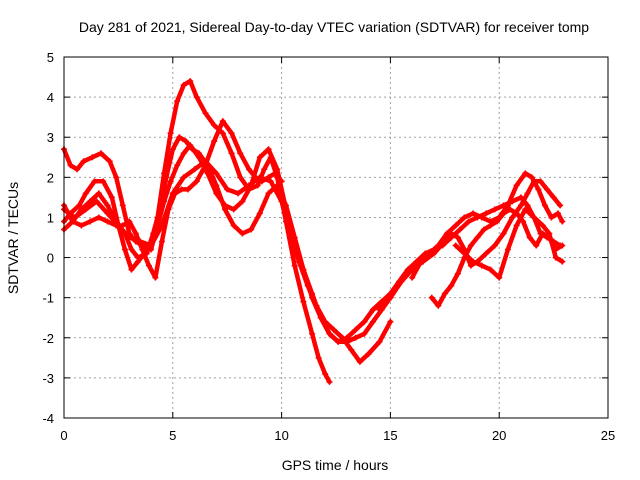 The image size is (640, 480). Describe the element at coordinates (13, 238) in the screenshot. I see `y-axis-label: SDTVAR / TECUs` at that location.